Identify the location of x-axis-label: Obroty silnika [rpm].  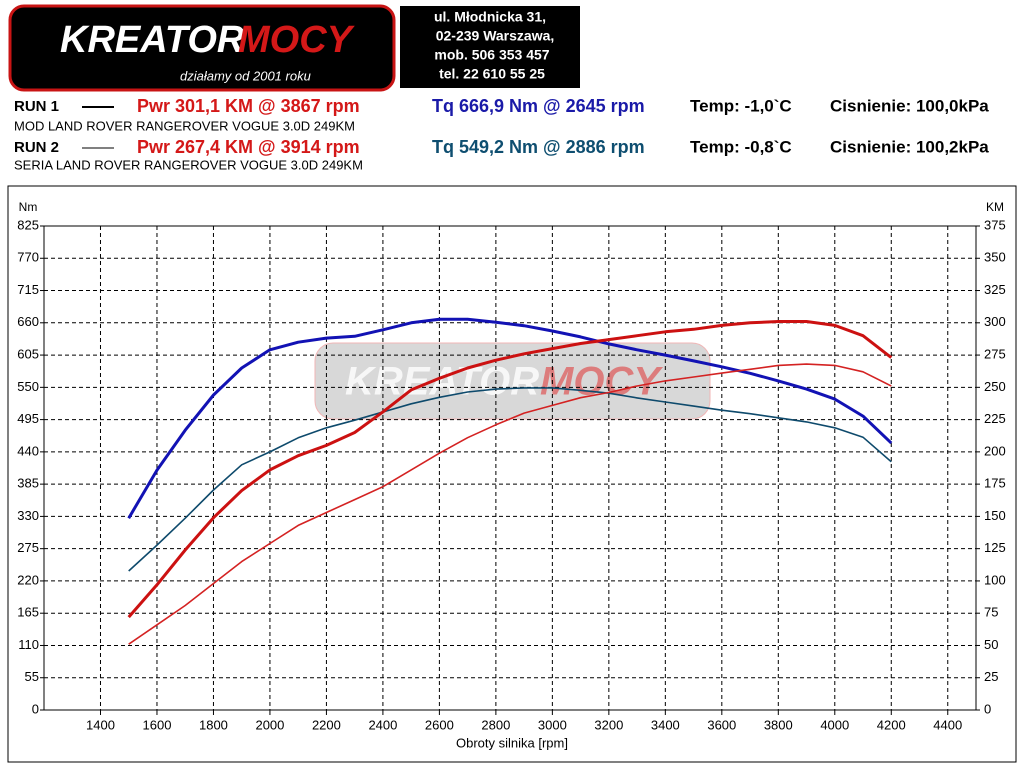
(512, 742).